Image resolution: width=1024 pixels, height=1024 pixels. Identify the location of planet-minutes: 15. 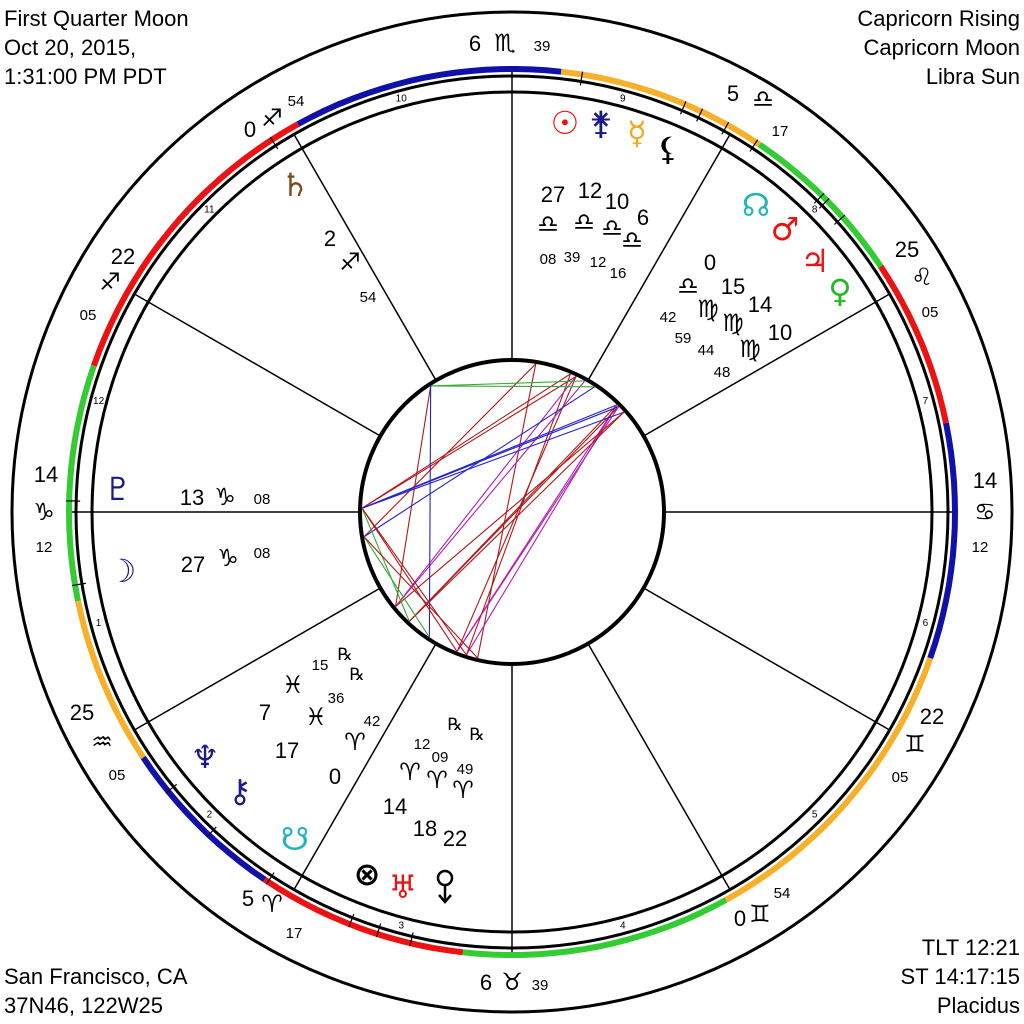
(320, 665).